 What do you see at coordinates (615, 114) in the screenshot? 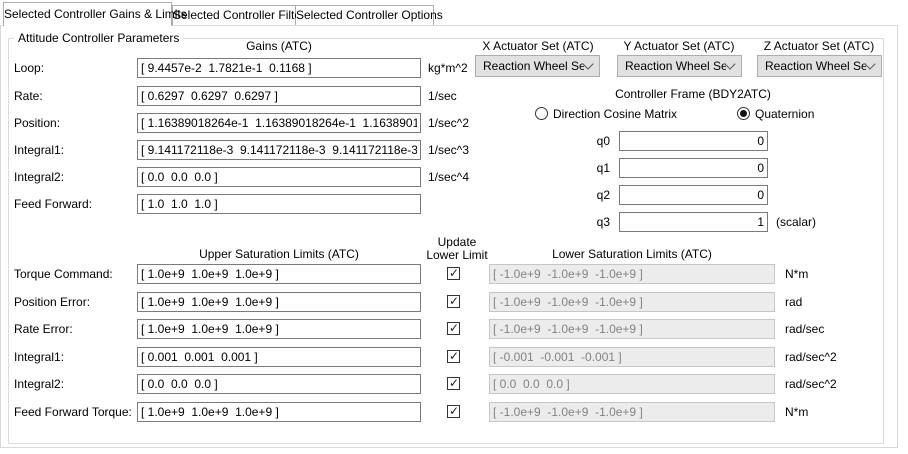
I see `direction-cosine-matrix-label: Direction Cosine Matrix` at bounding box center [615, 114].